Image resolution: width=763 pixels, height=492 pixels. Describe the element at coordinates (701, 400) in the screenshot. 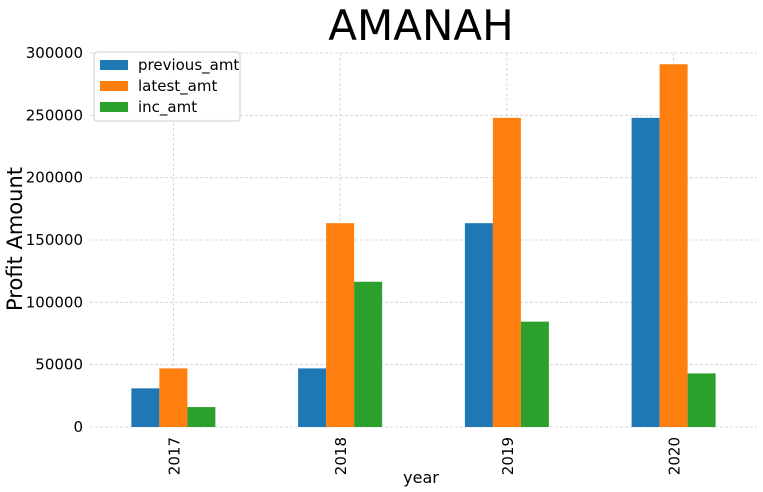

I see `bar-inc_amt-2020` at that location.